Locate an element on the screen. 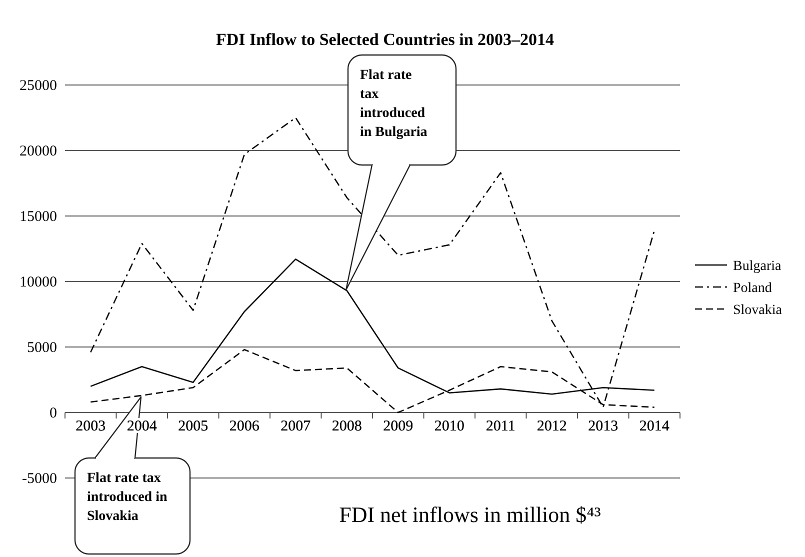 The height and width of the screenshot is (557, 805). x-tick-label: 2006 is located at coordinates (244, 426).